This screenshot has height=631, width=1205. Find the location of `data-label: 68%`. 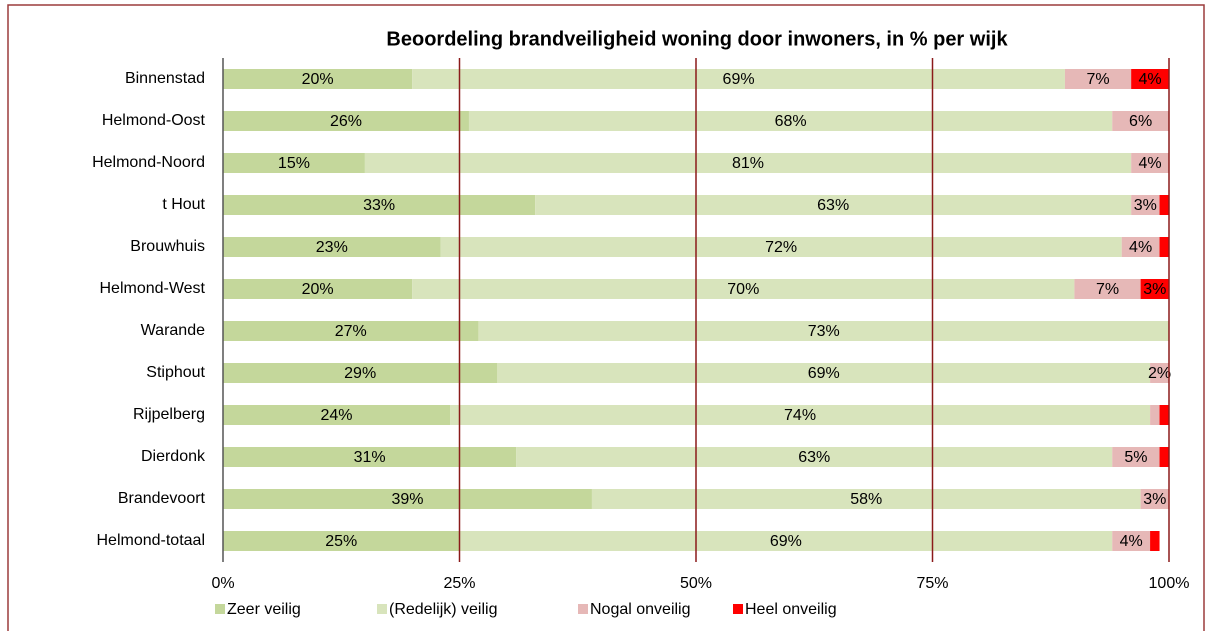

data-label: 68% is located at coordinates (791, 121).